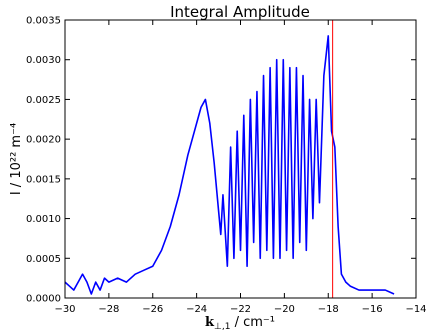 Image resolution: width=426 pixels, height=331 pixels. I want to click on x-tick-label: −16, so click(372, 309).